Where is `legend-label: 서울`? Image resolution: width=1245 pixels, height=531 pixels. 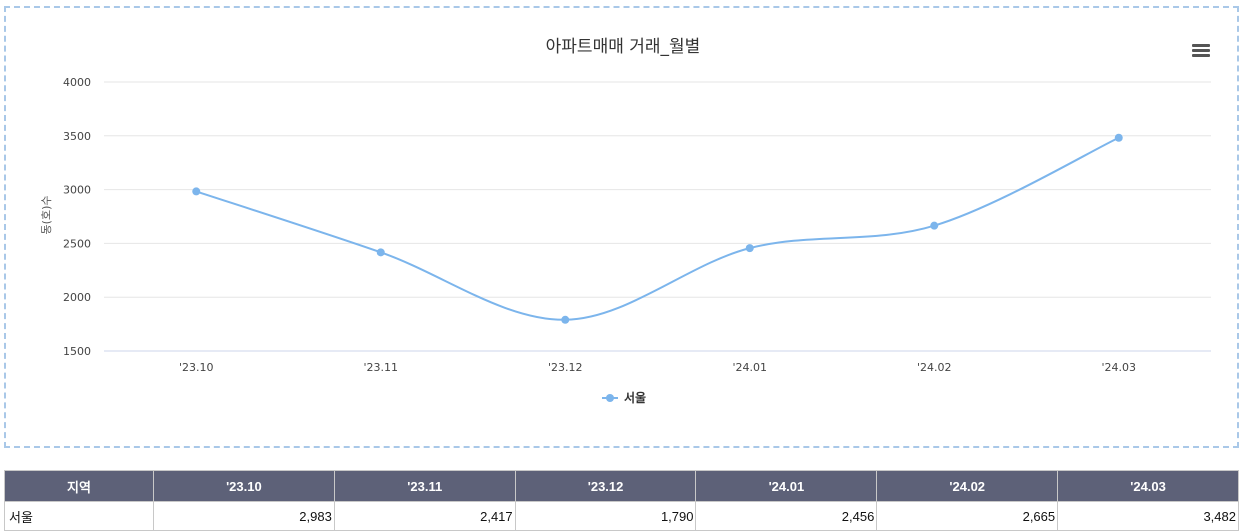 legend-label: 서울 is located at coordinates (635, 397).